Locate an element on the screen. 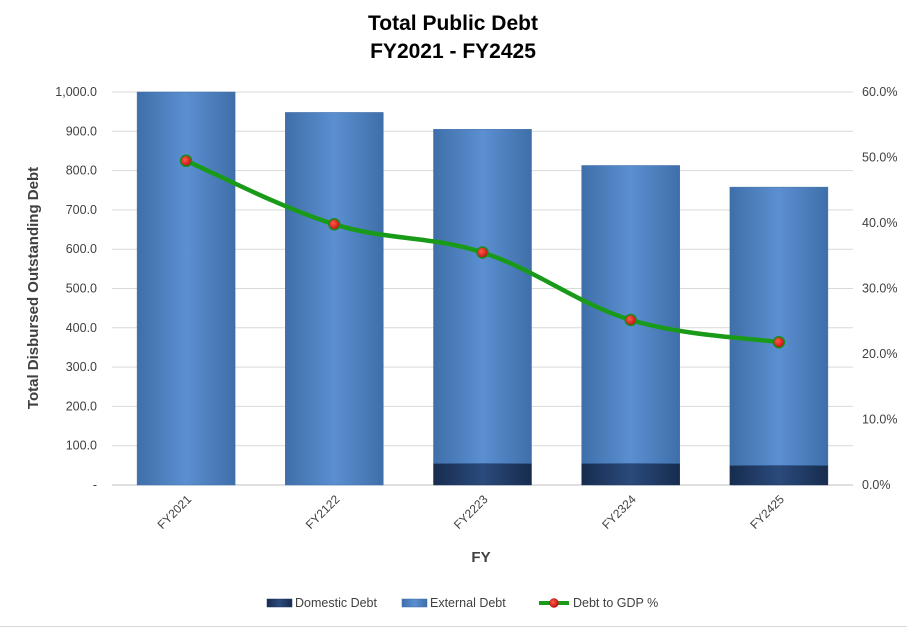 The height and width of the screenshot is (634, 907). legend-domestic-swatch is located at coordinates (279, 603).